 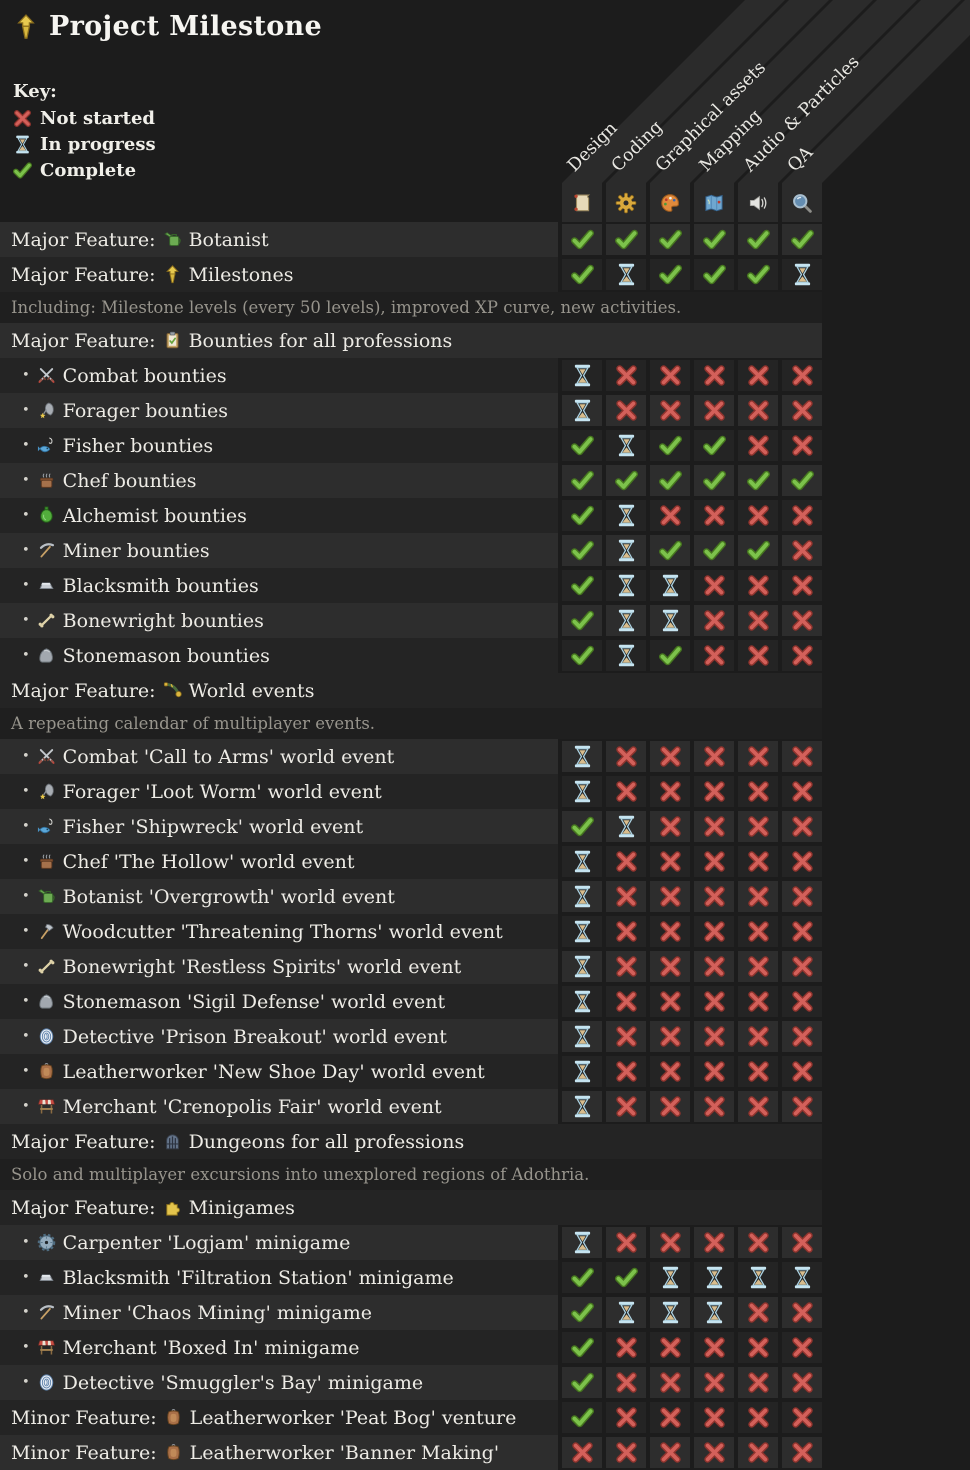 I want to click on row-label-text: Forager 'Loot Worm' world event, so click(x=222, y=791).